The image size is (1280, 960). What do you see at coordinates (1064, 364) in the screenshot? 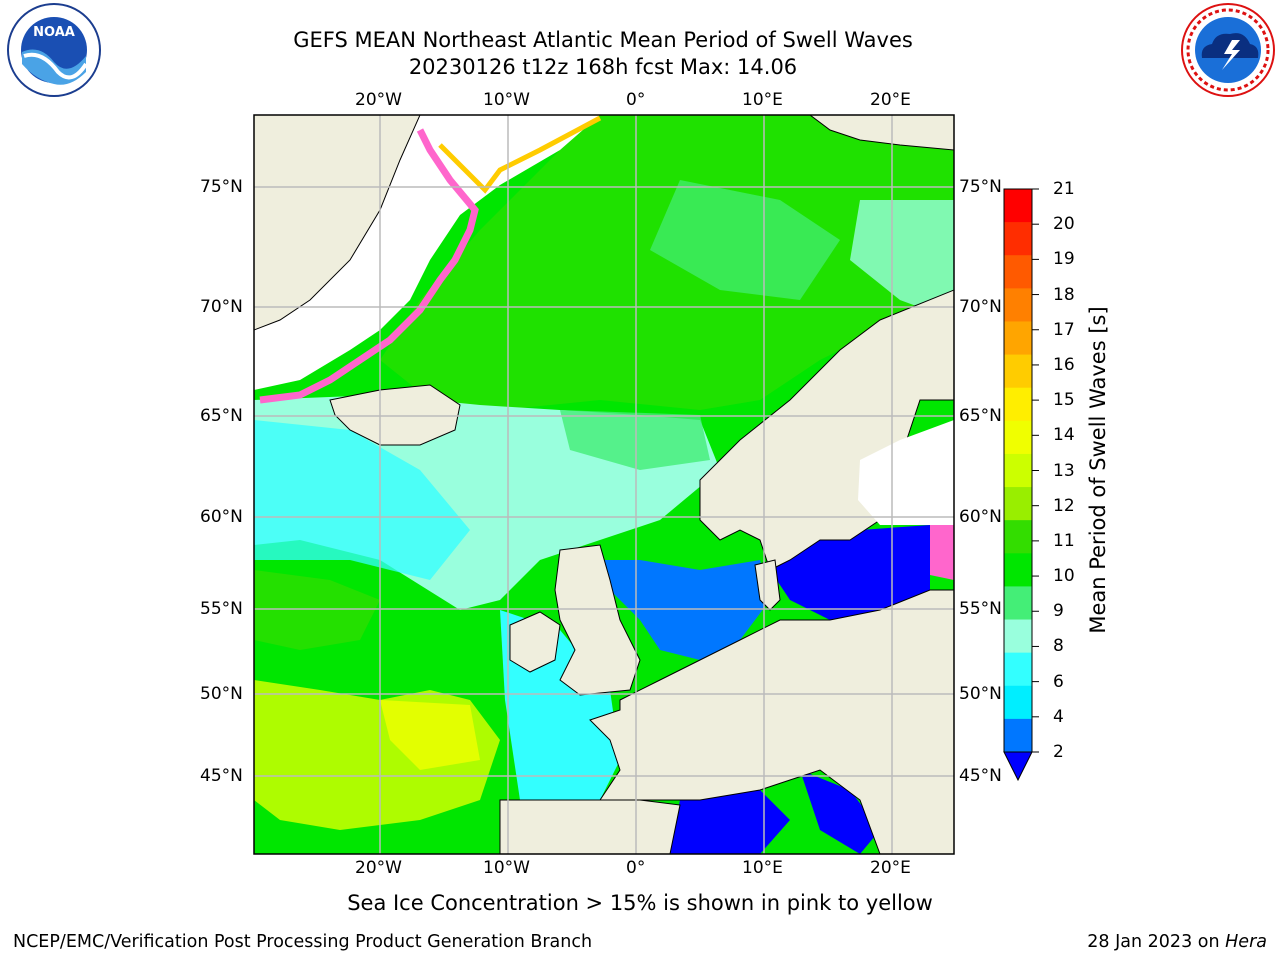
I see `colorbar-tick-label: 16` at bounding box center [1064, 364].